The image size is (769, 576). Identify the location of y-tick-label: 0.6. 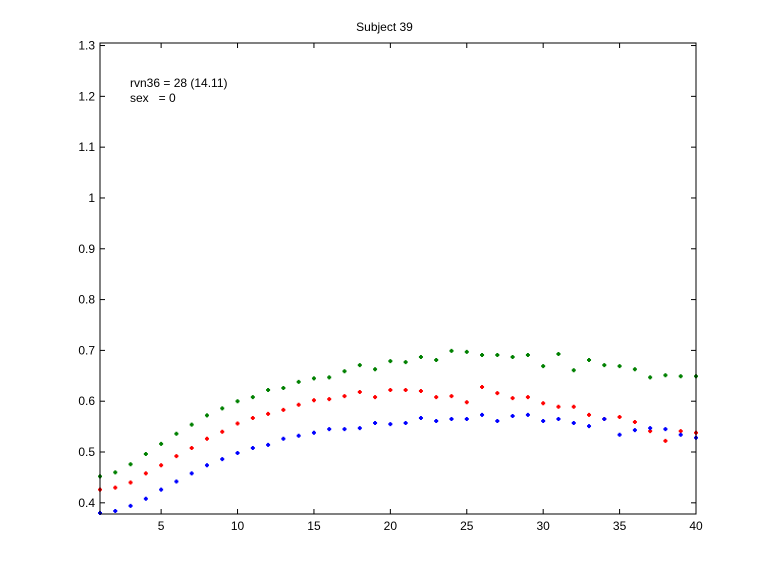
(86, 401).